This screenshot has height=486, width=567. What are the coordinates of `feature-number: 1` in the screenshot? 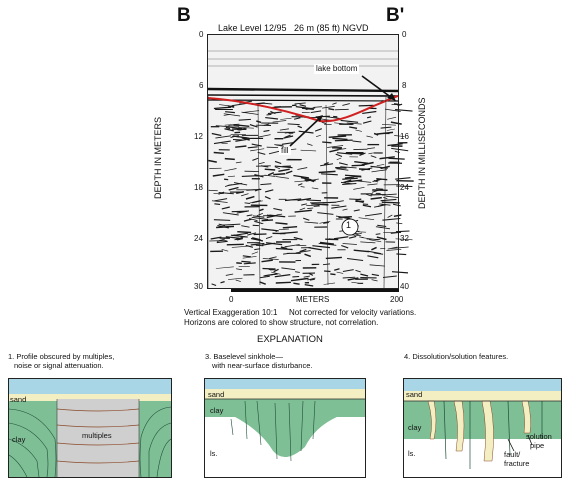 It's located at (349, 225).